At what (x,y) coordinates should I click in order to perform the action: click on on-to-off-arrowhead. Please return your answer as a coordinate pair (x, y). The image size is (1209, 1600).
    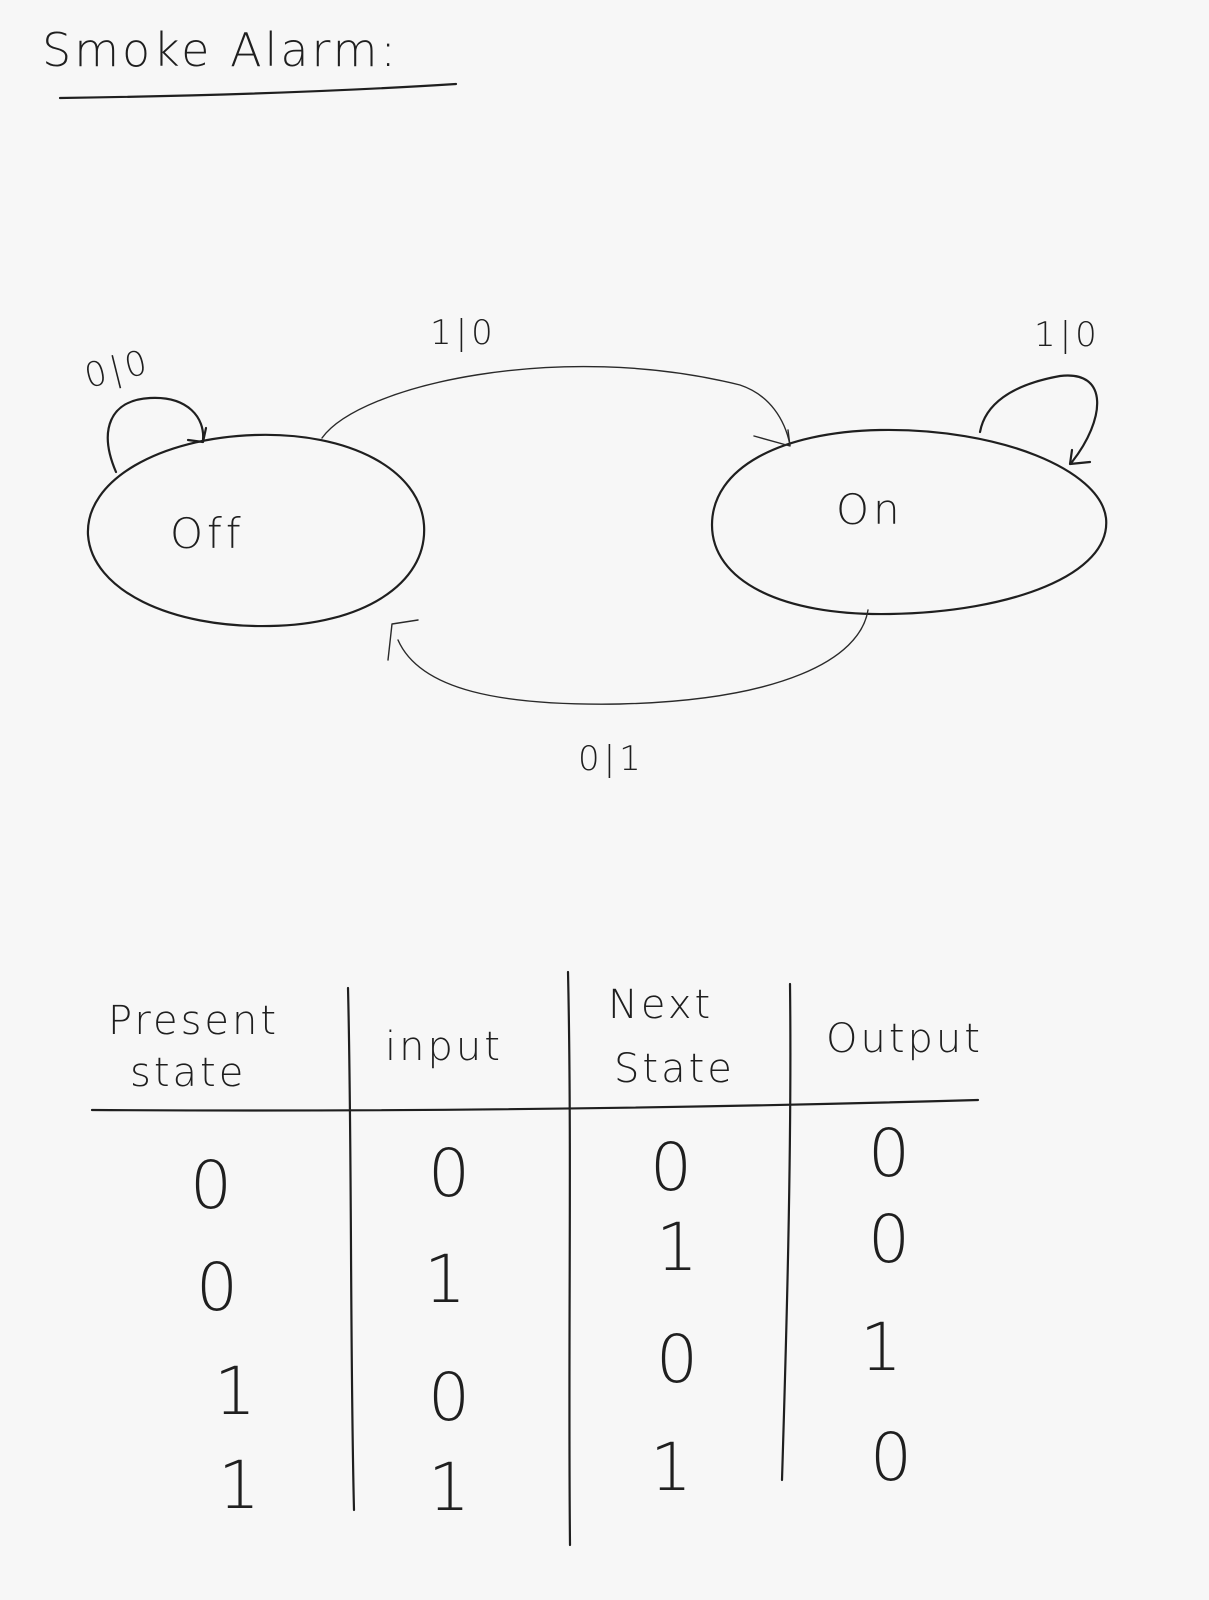
    Looking at the image, I should click on (403, 640).